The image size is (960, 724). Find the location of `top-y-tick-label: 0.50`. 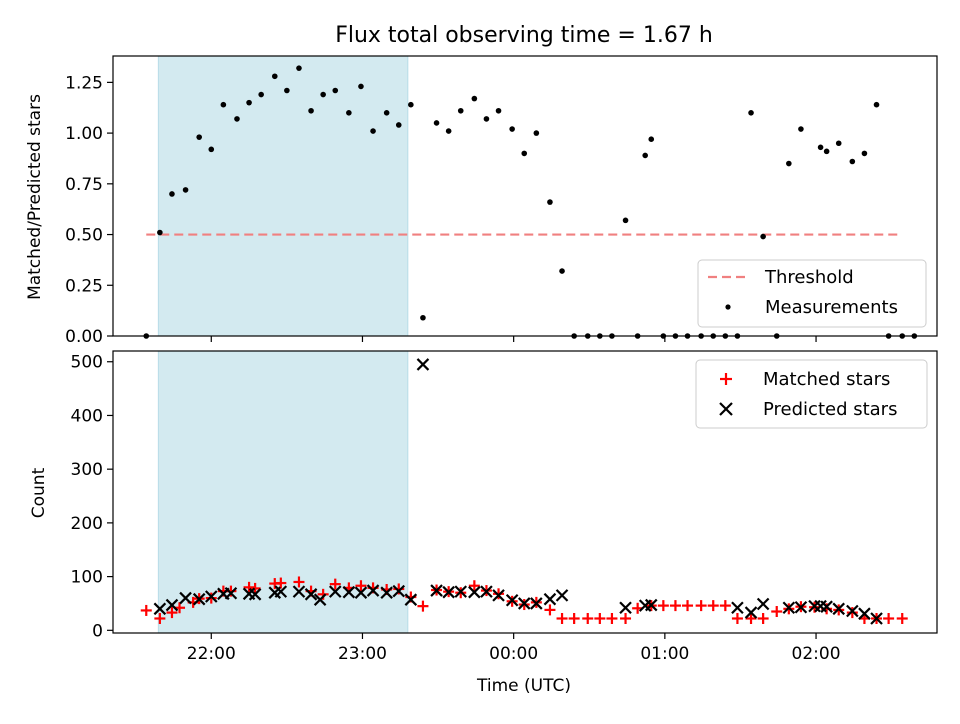

top-y-tick-label: 0.50 is located at coordinates (84, 236).